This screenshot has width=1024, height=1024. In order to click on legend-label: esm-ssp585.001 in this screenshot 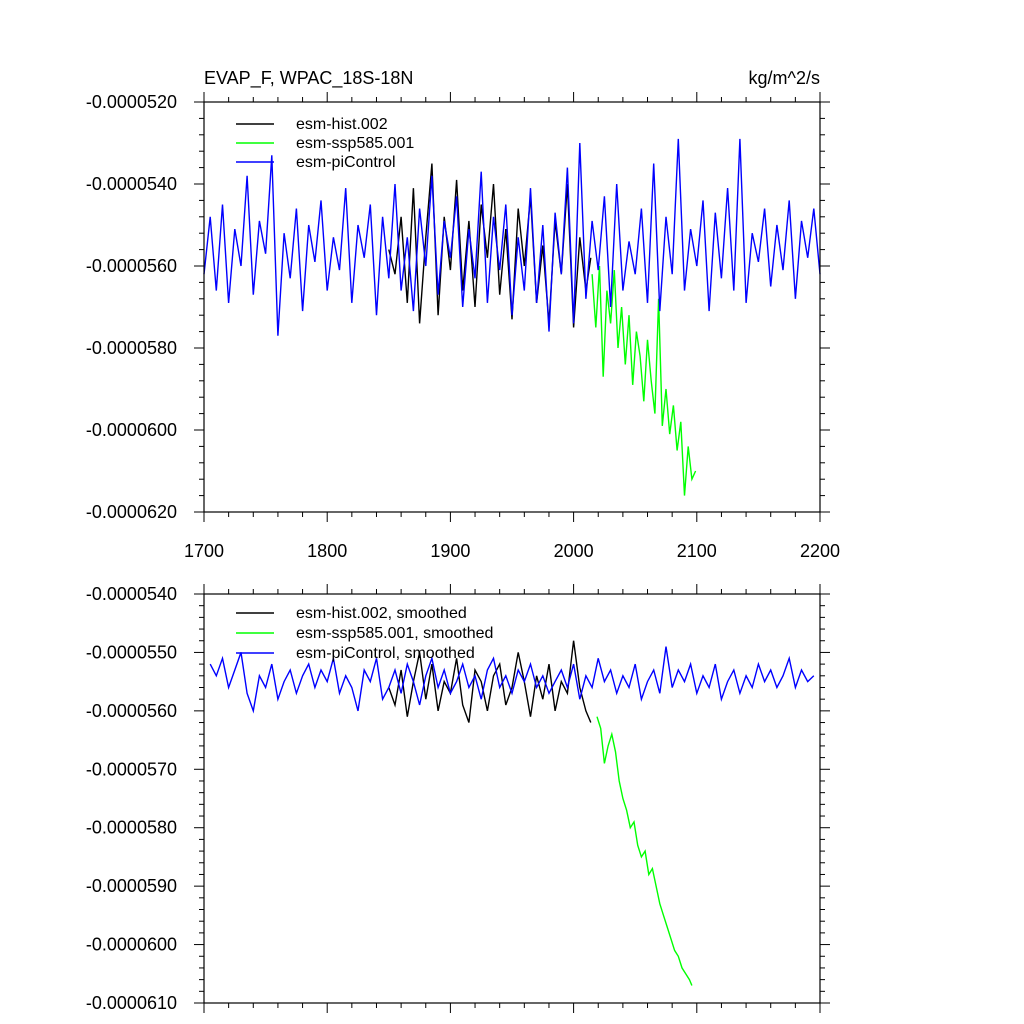, I will do `click(355, 143)`.